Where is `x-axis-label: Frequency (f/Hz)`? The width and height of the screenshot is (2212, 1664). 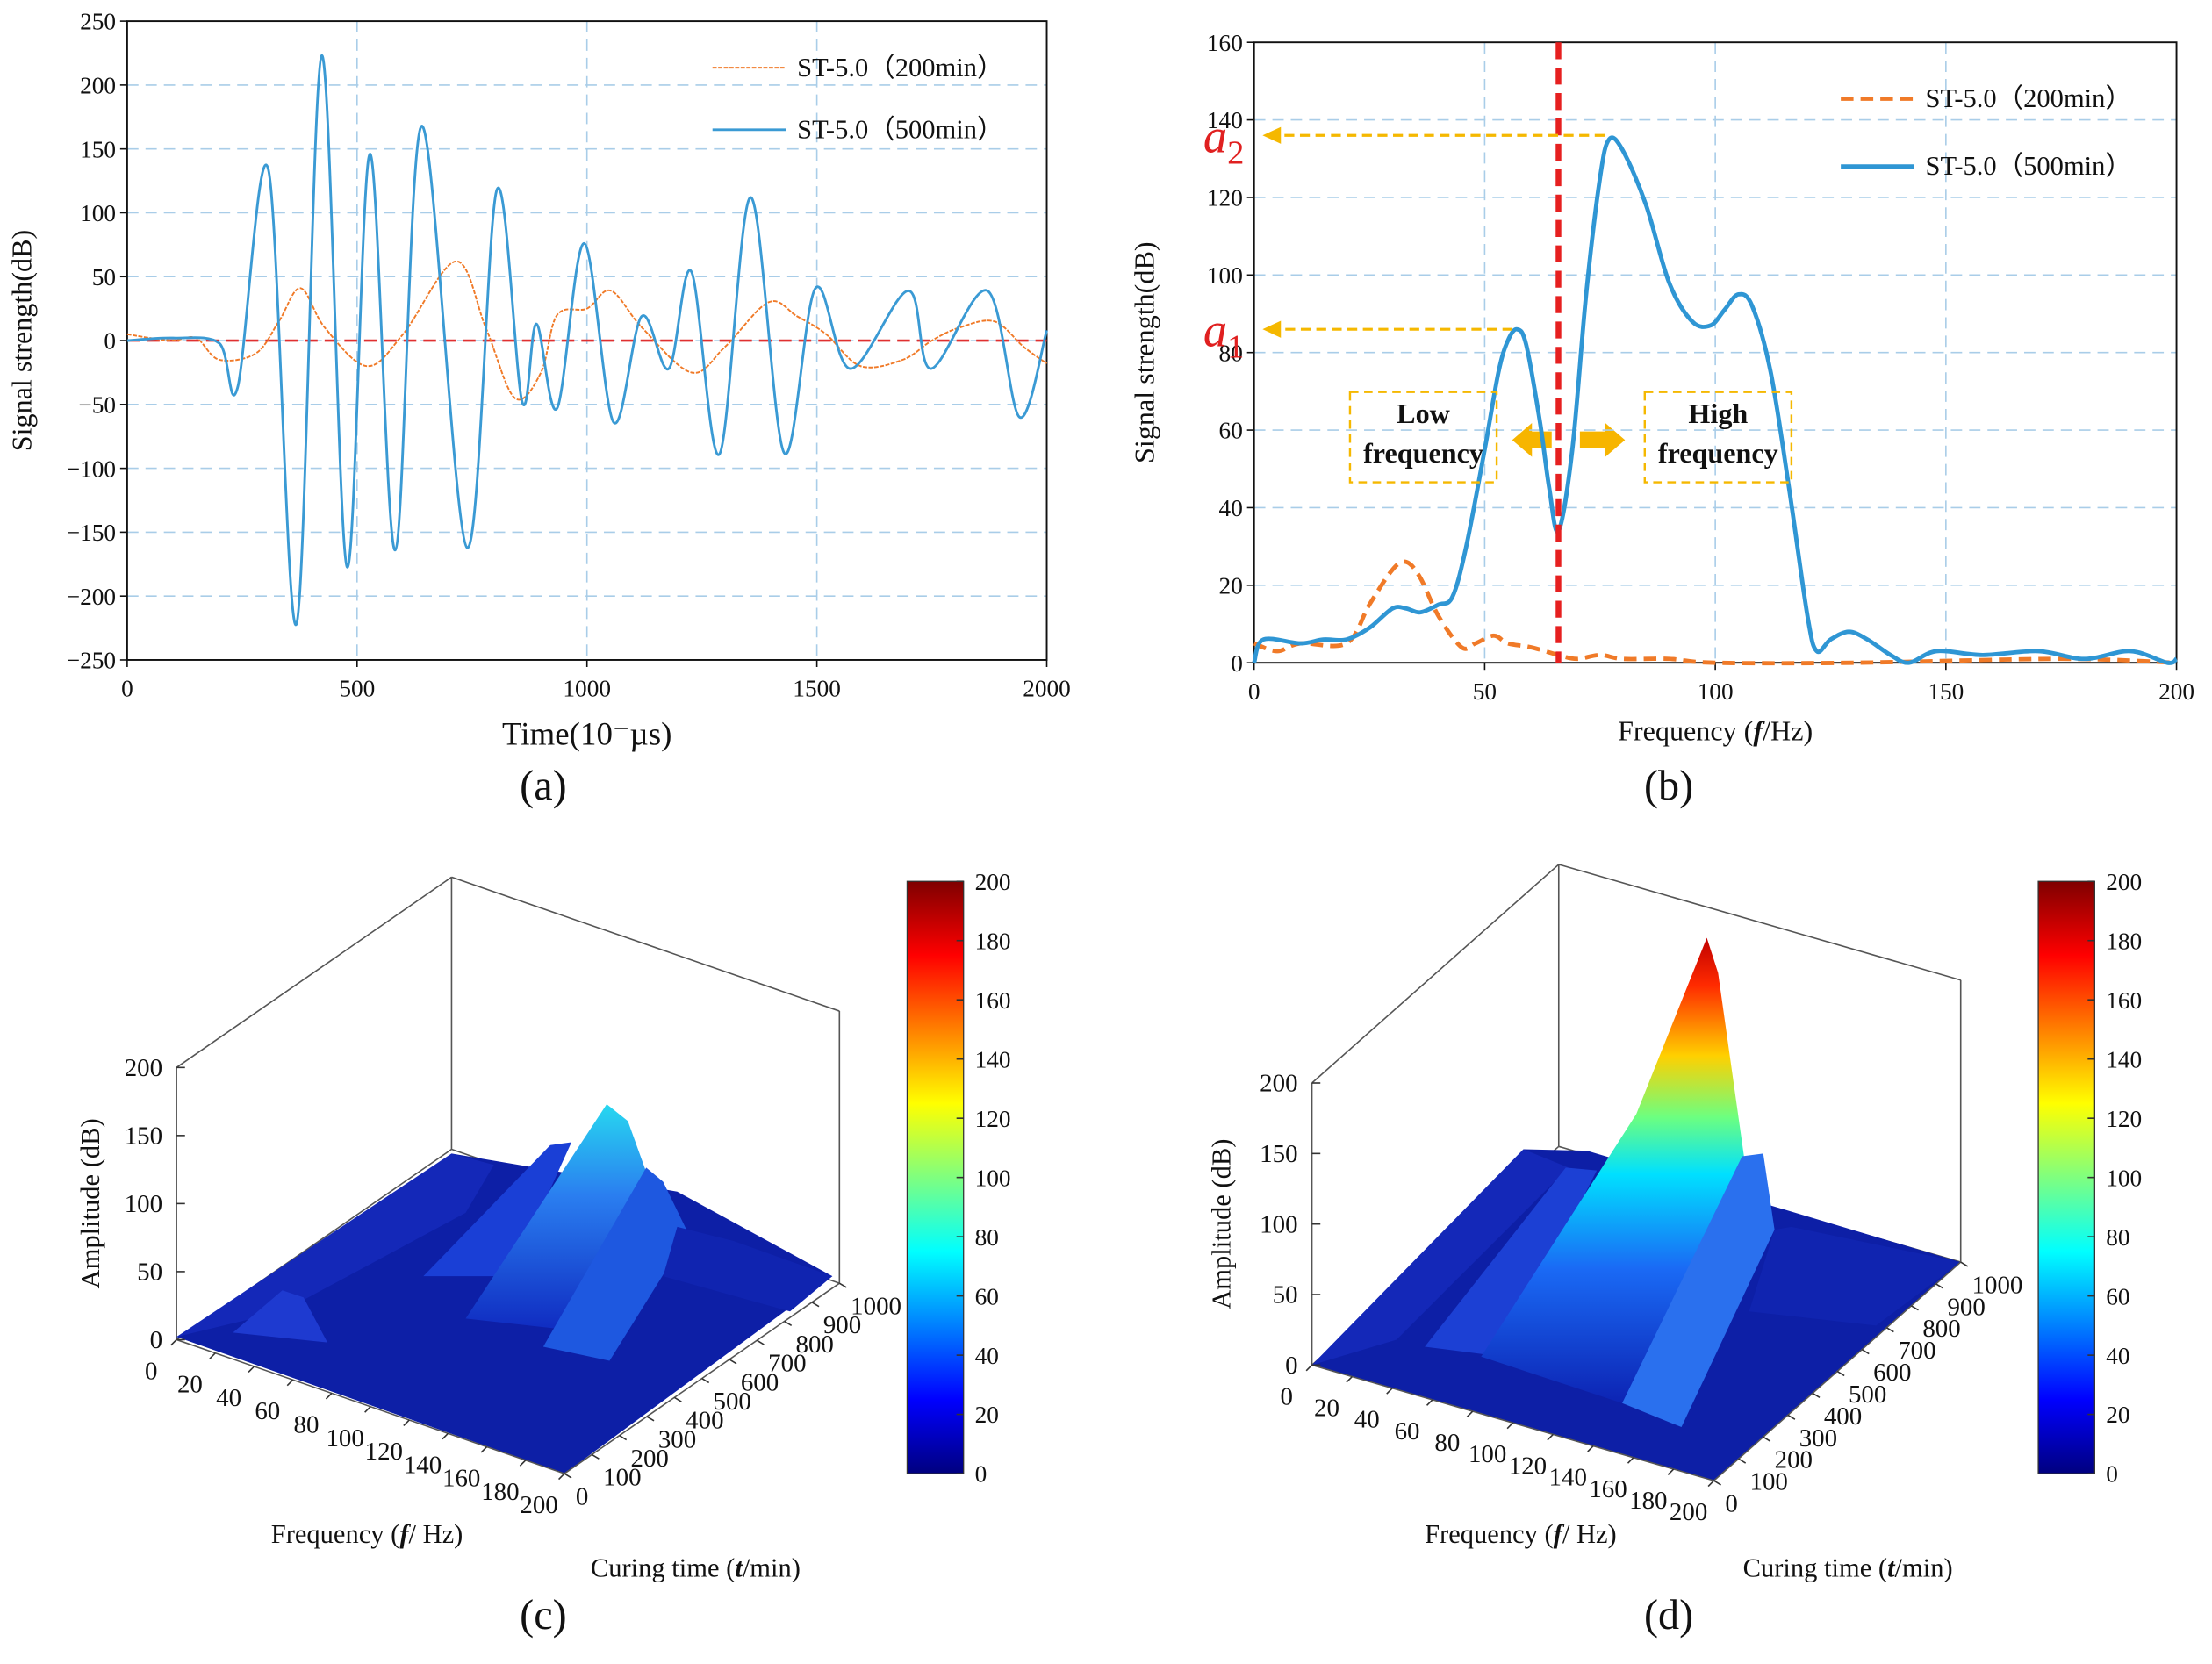
x-axis-label: Frequency (f/Hz) is located at coordinates (1716, 731).